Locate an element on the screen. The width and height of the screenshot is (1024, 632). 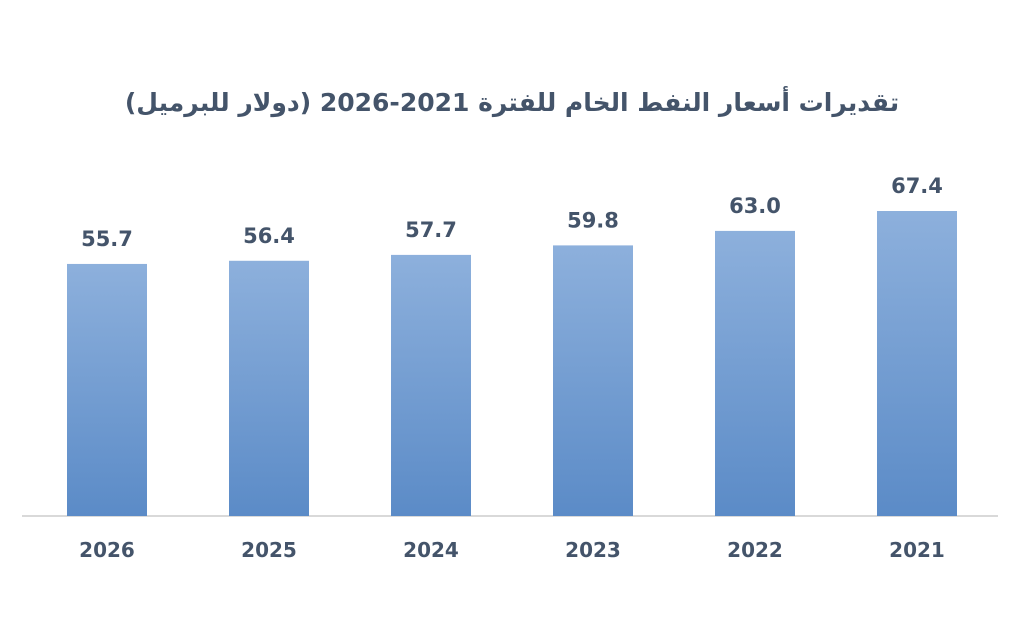
bar-2021 is located at coordinates (917, 363).